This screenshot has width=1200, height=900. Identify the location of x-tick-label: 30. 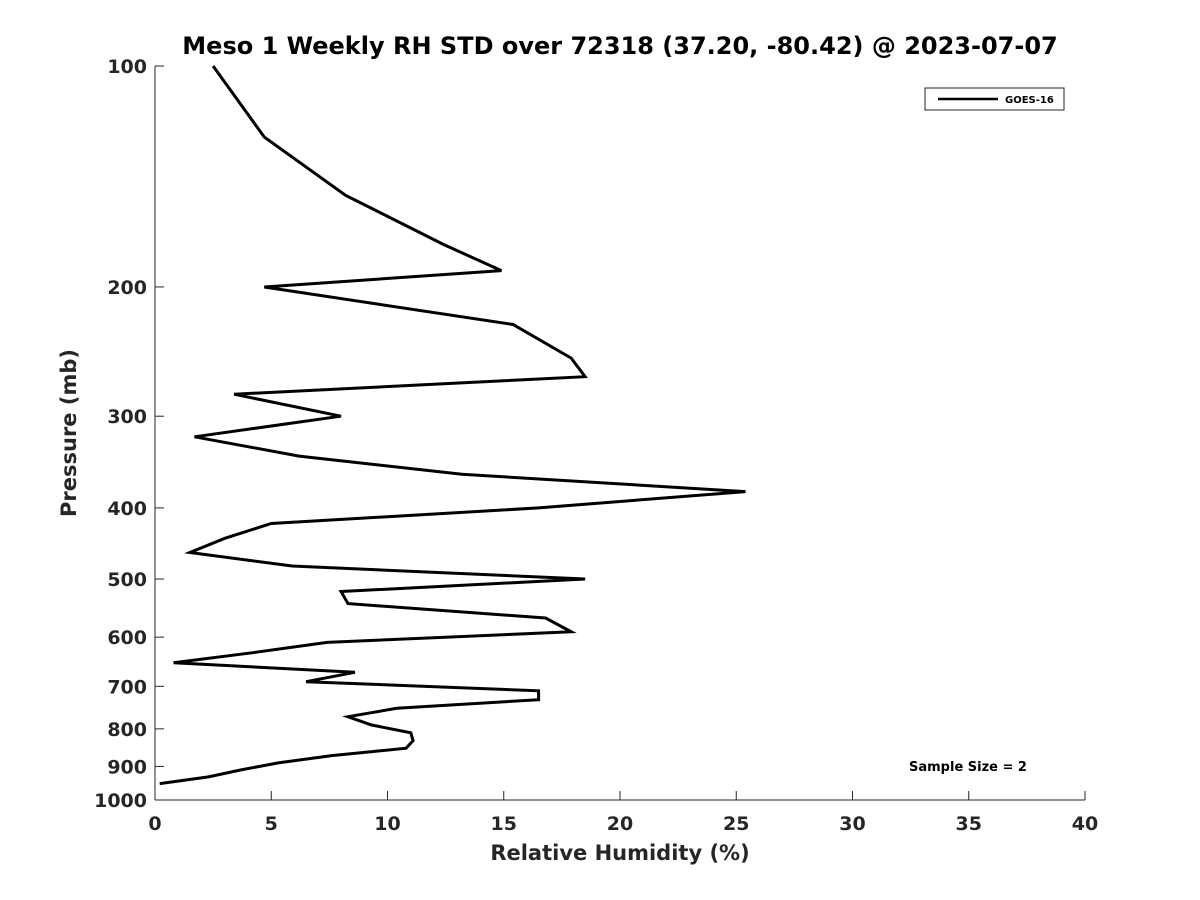
(852, 824).